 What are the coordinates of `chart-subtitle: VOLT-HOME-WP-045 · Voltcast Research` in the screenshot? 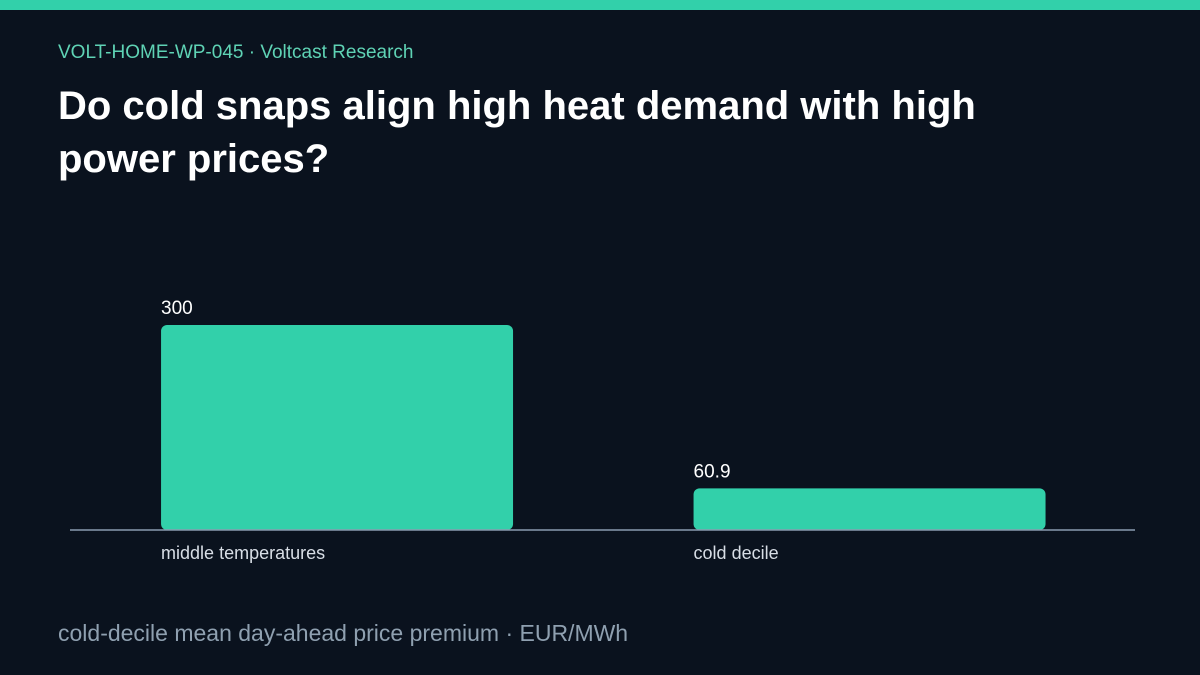 It's located at (236, 52).